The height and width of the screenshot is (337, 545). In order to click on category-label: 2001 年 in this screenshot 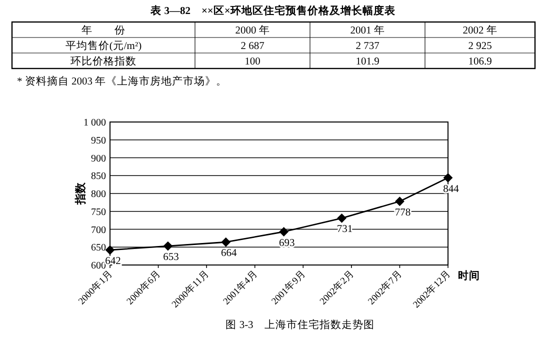, I will do `click(367, 30)`.